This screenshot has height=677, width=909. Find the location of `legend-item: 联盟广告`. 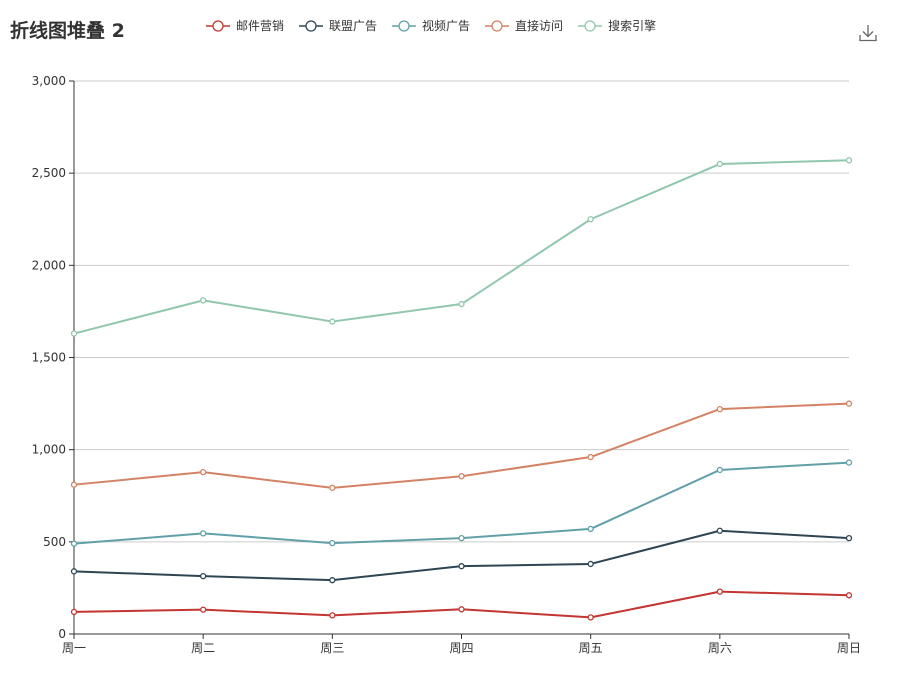

legend-item: 联盟广告 is located at coordinates (337, 25).